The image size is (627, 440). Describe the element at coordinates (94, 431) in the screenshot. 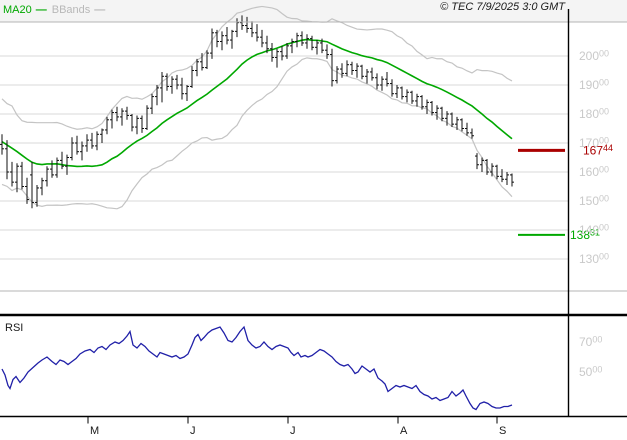

I see `month-label: M` at that location.